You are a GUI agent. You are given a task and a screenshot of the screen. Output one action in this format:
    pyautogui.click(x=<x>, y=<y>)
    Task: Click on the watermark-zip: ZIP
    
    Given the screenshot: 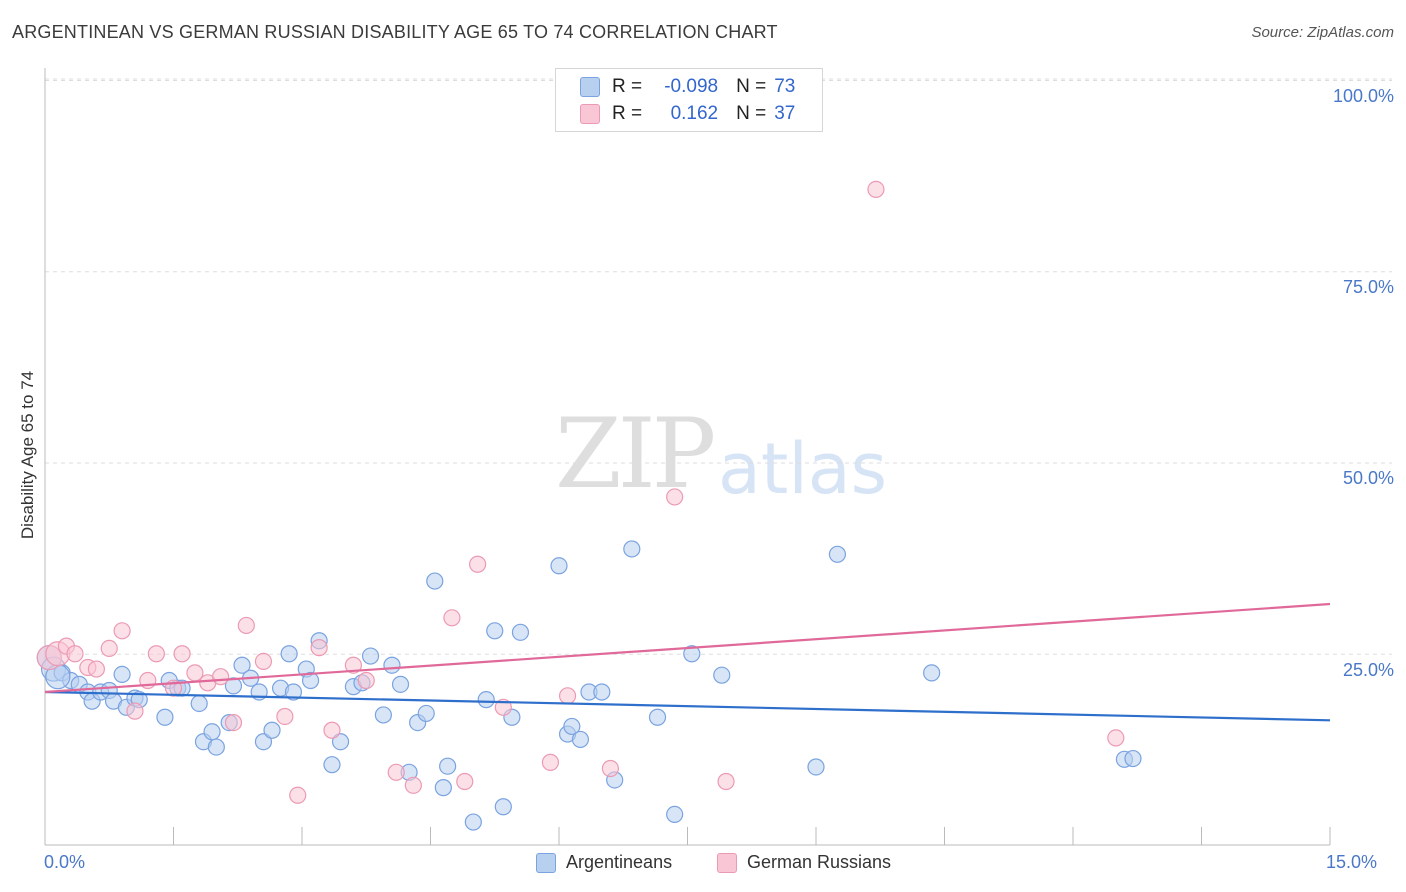 What is the action you would take?
    pyautogui.click(x=635, y=454)
    